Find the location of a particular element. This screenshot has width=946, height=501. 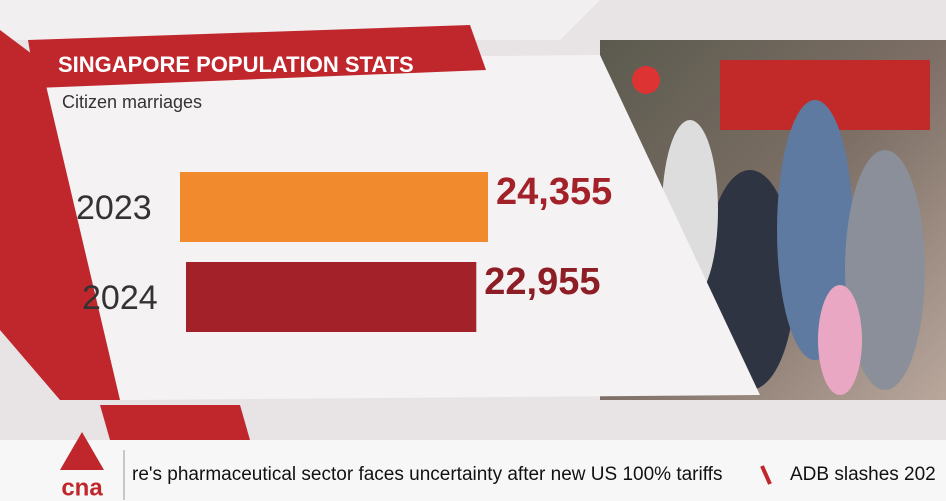

ticker-band is located at coordinates (473, 470).